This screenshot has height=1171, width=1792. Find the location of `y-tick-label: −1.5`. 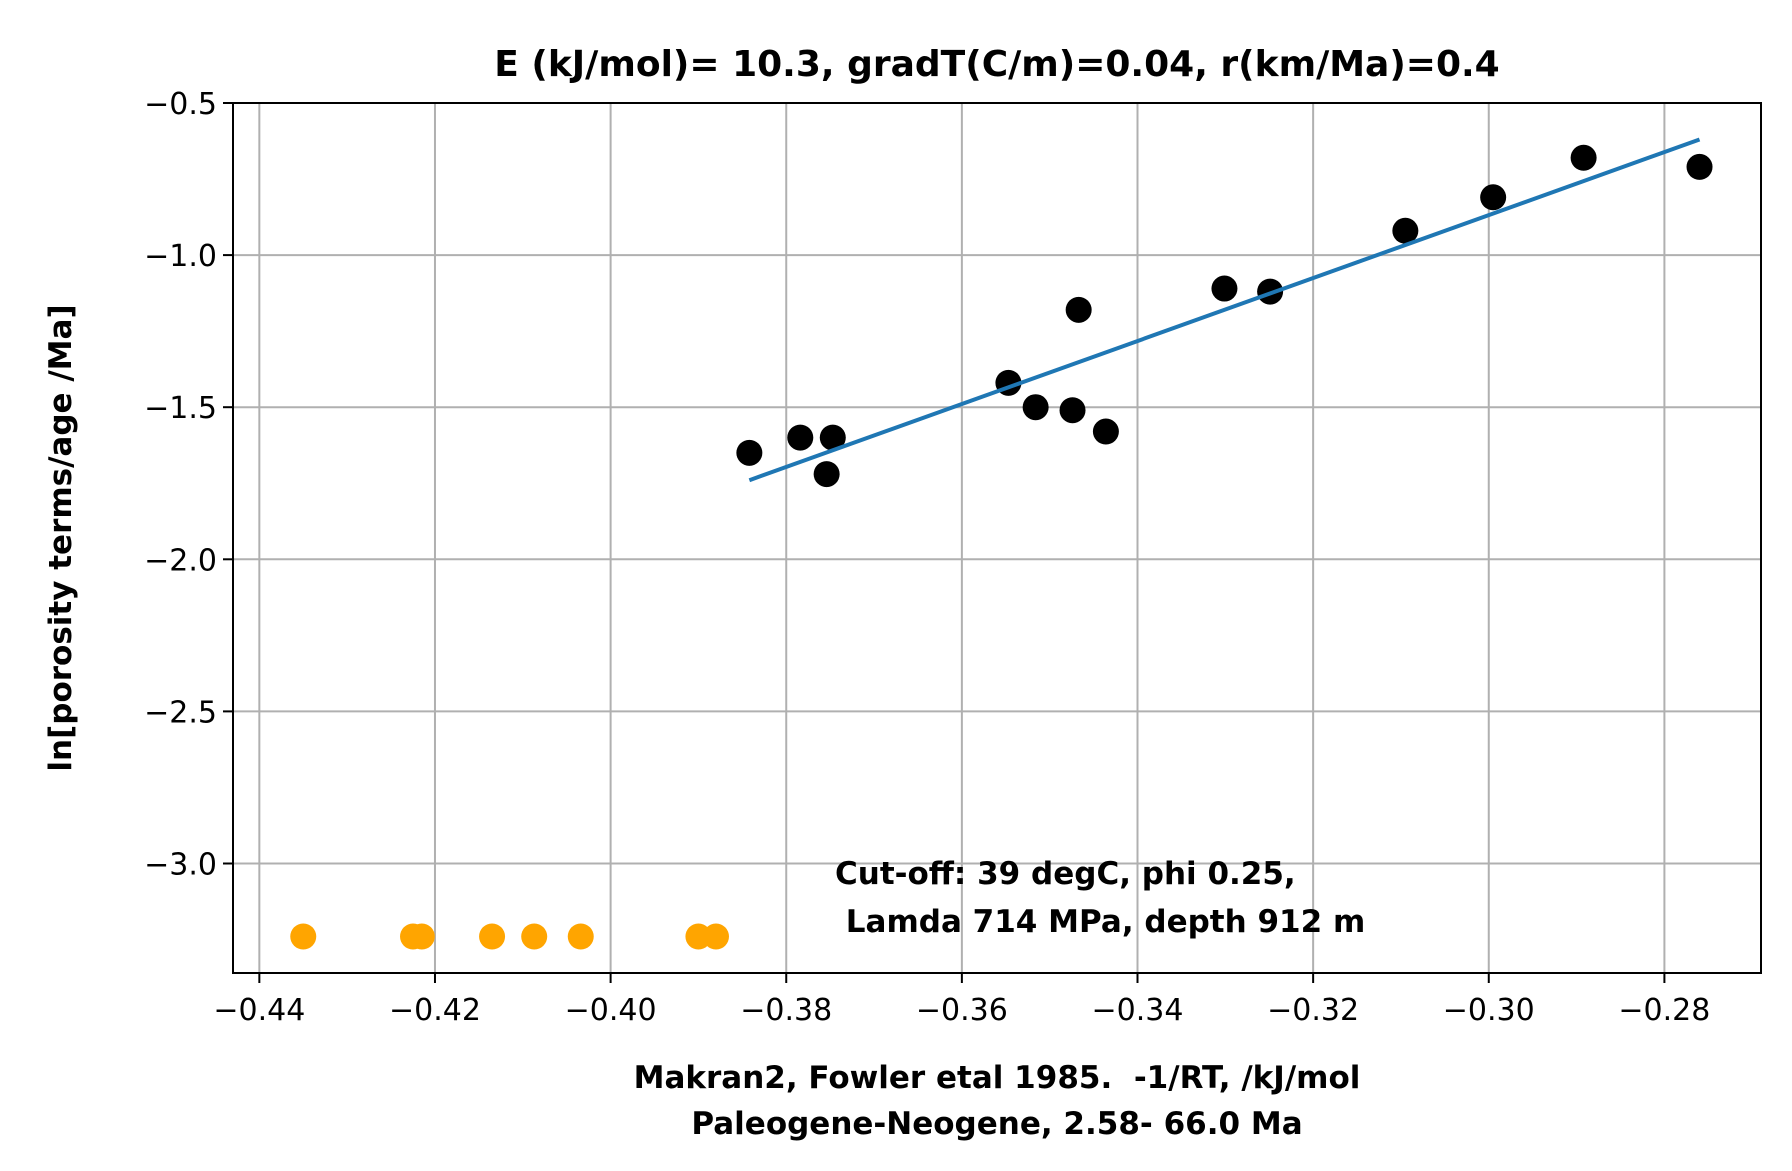

y-tick-label: −1.5 is located at coordinates (180, 408).